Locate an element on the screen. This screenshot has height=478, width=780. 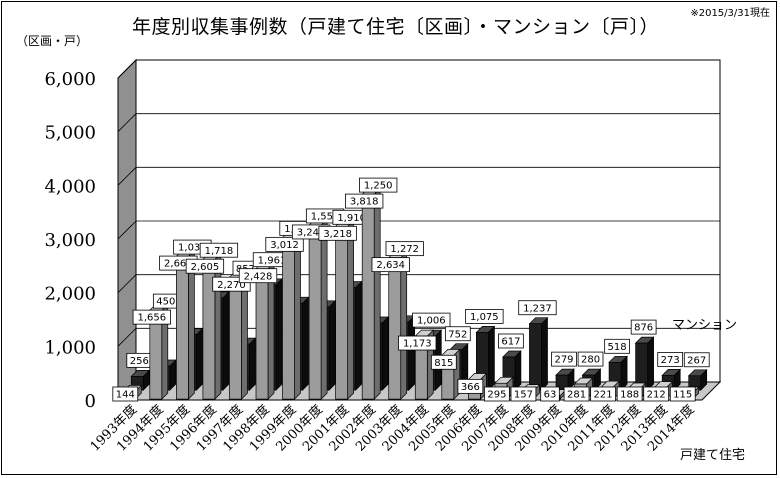
data-label-mansion-text: 1,550 is located at coordinates (325, 217).